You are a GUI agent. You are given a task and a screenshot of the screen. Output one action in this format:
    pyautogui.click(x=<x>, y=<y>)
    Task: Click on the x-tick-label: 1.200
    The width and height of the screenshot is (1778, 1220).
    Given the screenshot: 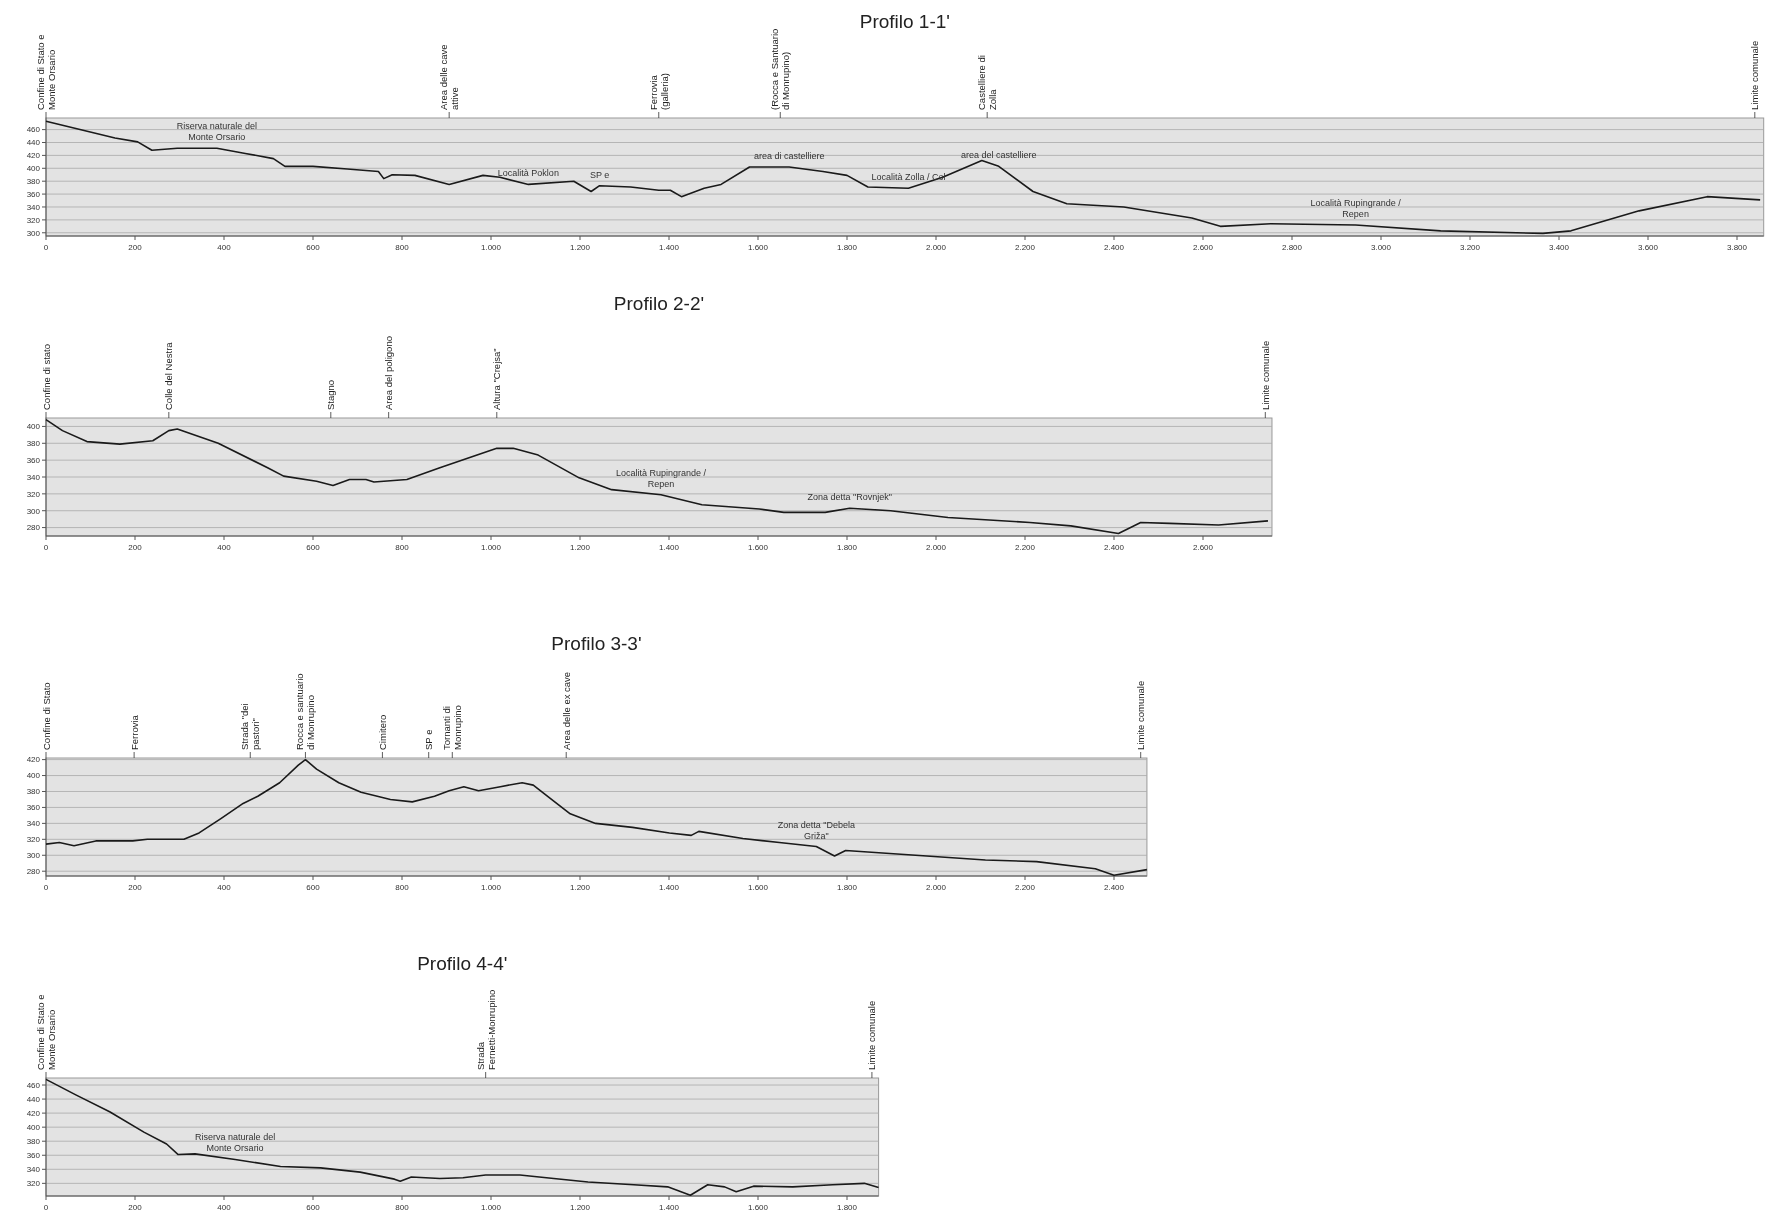 What is the action you would take?
    pyautogui.click(x=580, y=547)
    